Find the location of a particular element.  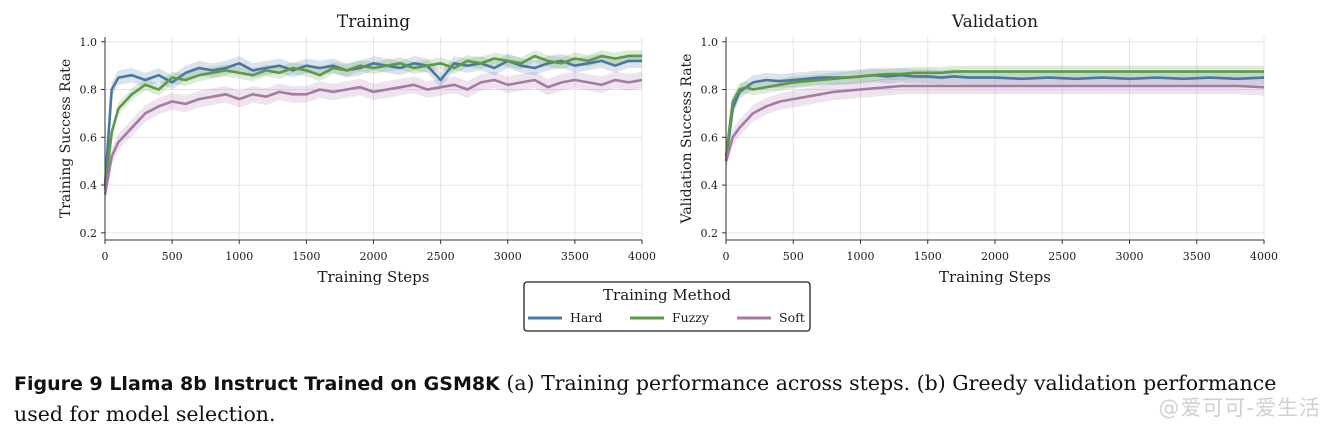

series-line-hard is located at coordinates (994, 117).